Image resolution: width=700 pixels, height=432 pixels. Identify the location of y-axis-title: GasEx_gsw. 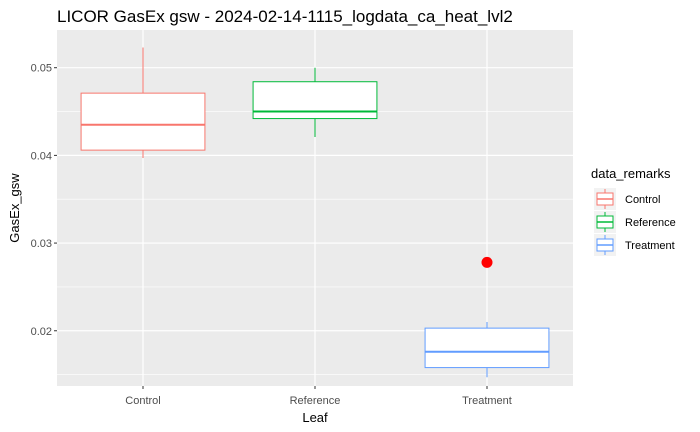
(14, 208).